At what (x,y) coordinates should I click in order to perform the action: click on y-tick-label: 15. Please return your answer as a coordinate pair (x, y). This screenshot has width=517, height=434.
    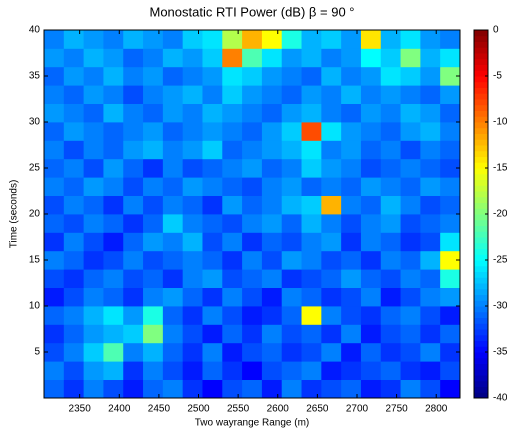
    Looking at the image, I should click on (35, 260).